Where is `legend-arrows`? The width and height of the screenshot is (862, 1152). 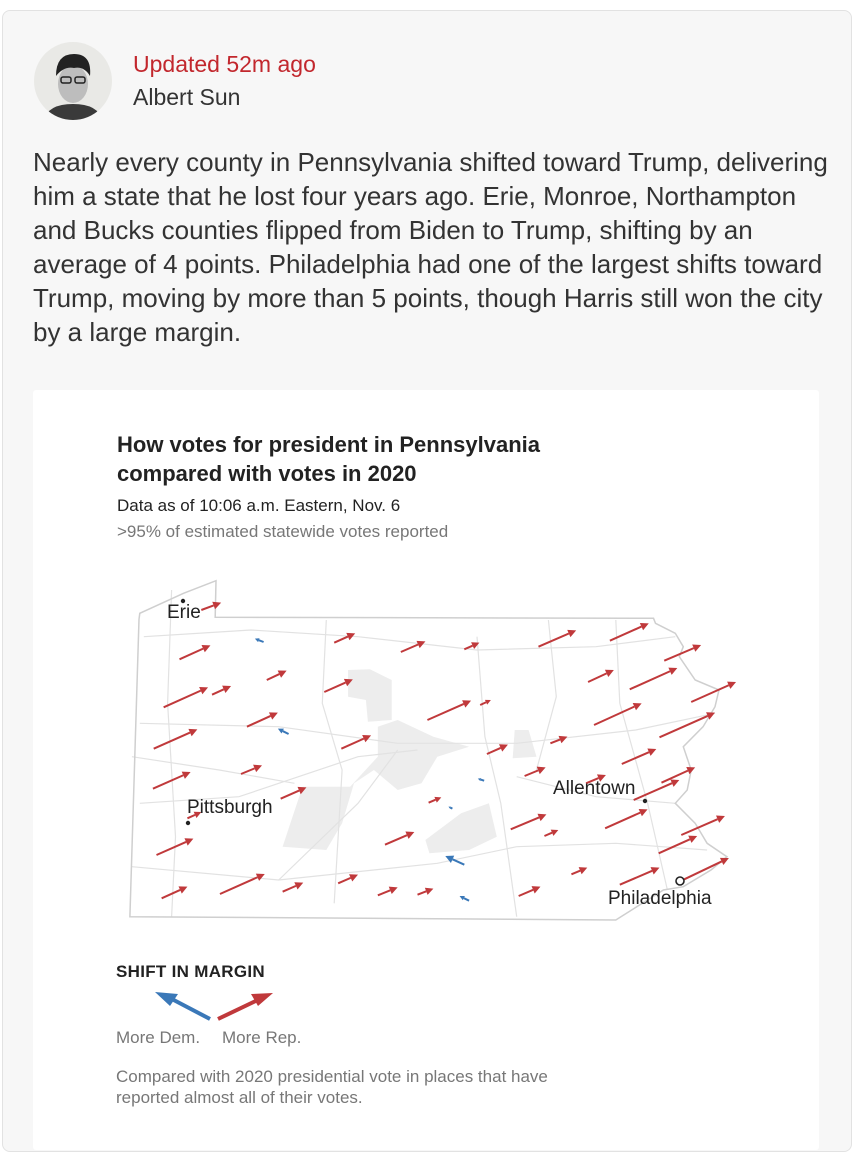
legend-arrows is located at coordinates (214, 1006).